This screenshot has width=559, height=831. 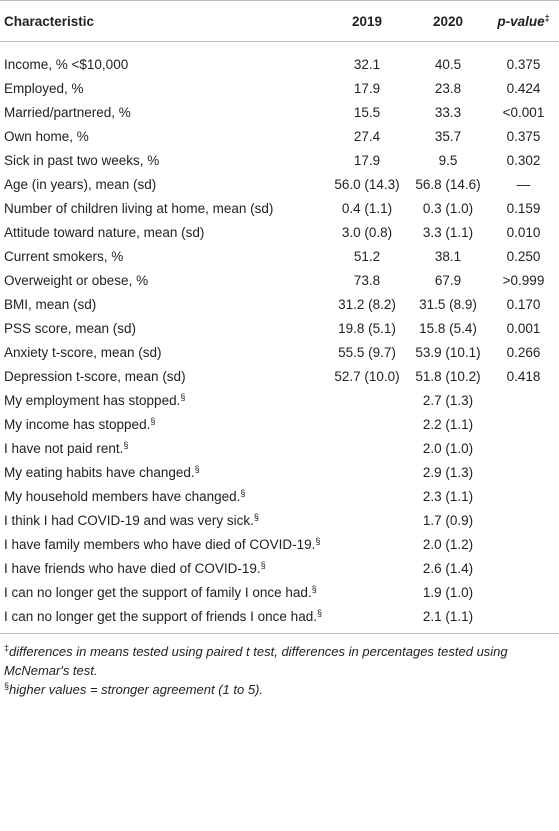 I want to click on value-cell: 2.9 (1.3), so click(x=448, y=473).